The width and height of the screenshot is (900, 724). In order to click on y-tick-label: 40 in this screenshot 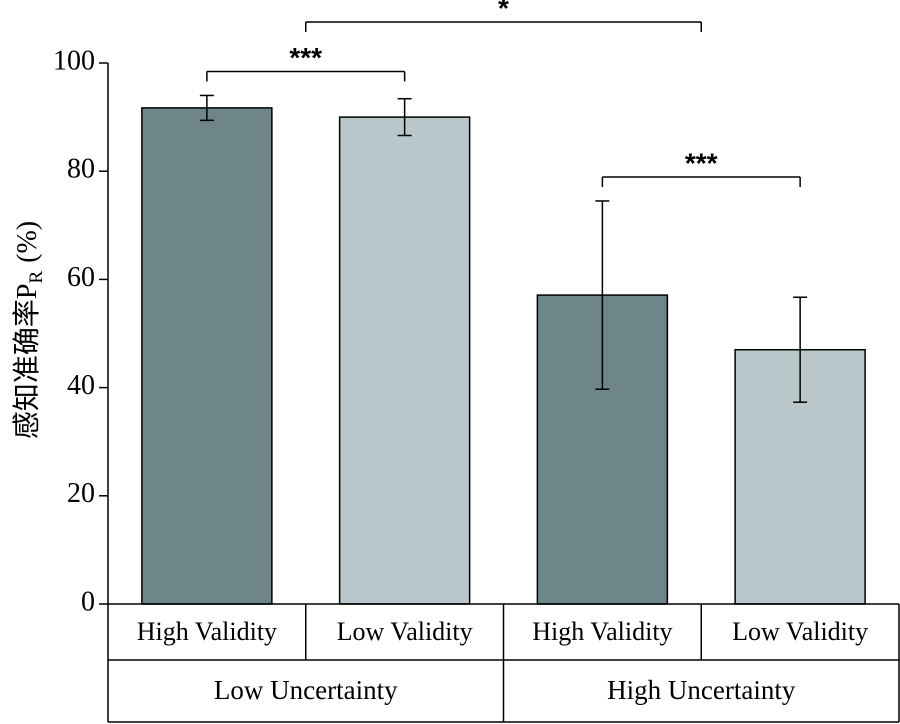, I will do `click(81, 385)`.